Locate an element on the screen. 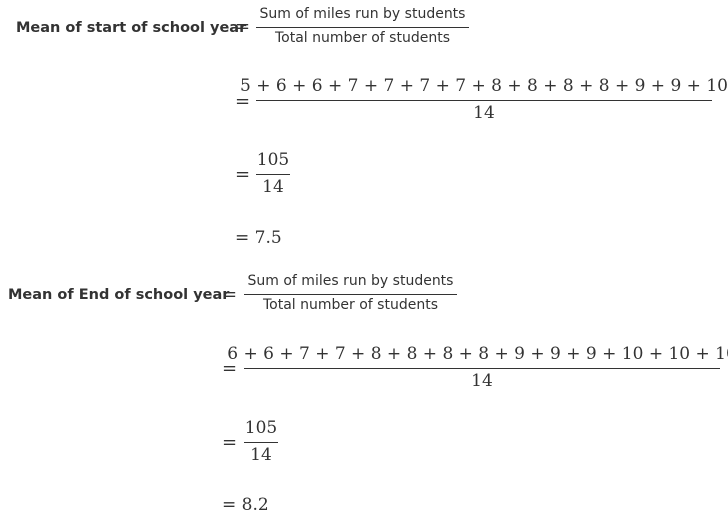 This screenshot has width=728, height=523. end-equals-2: = is located at coordinates (230, 368).